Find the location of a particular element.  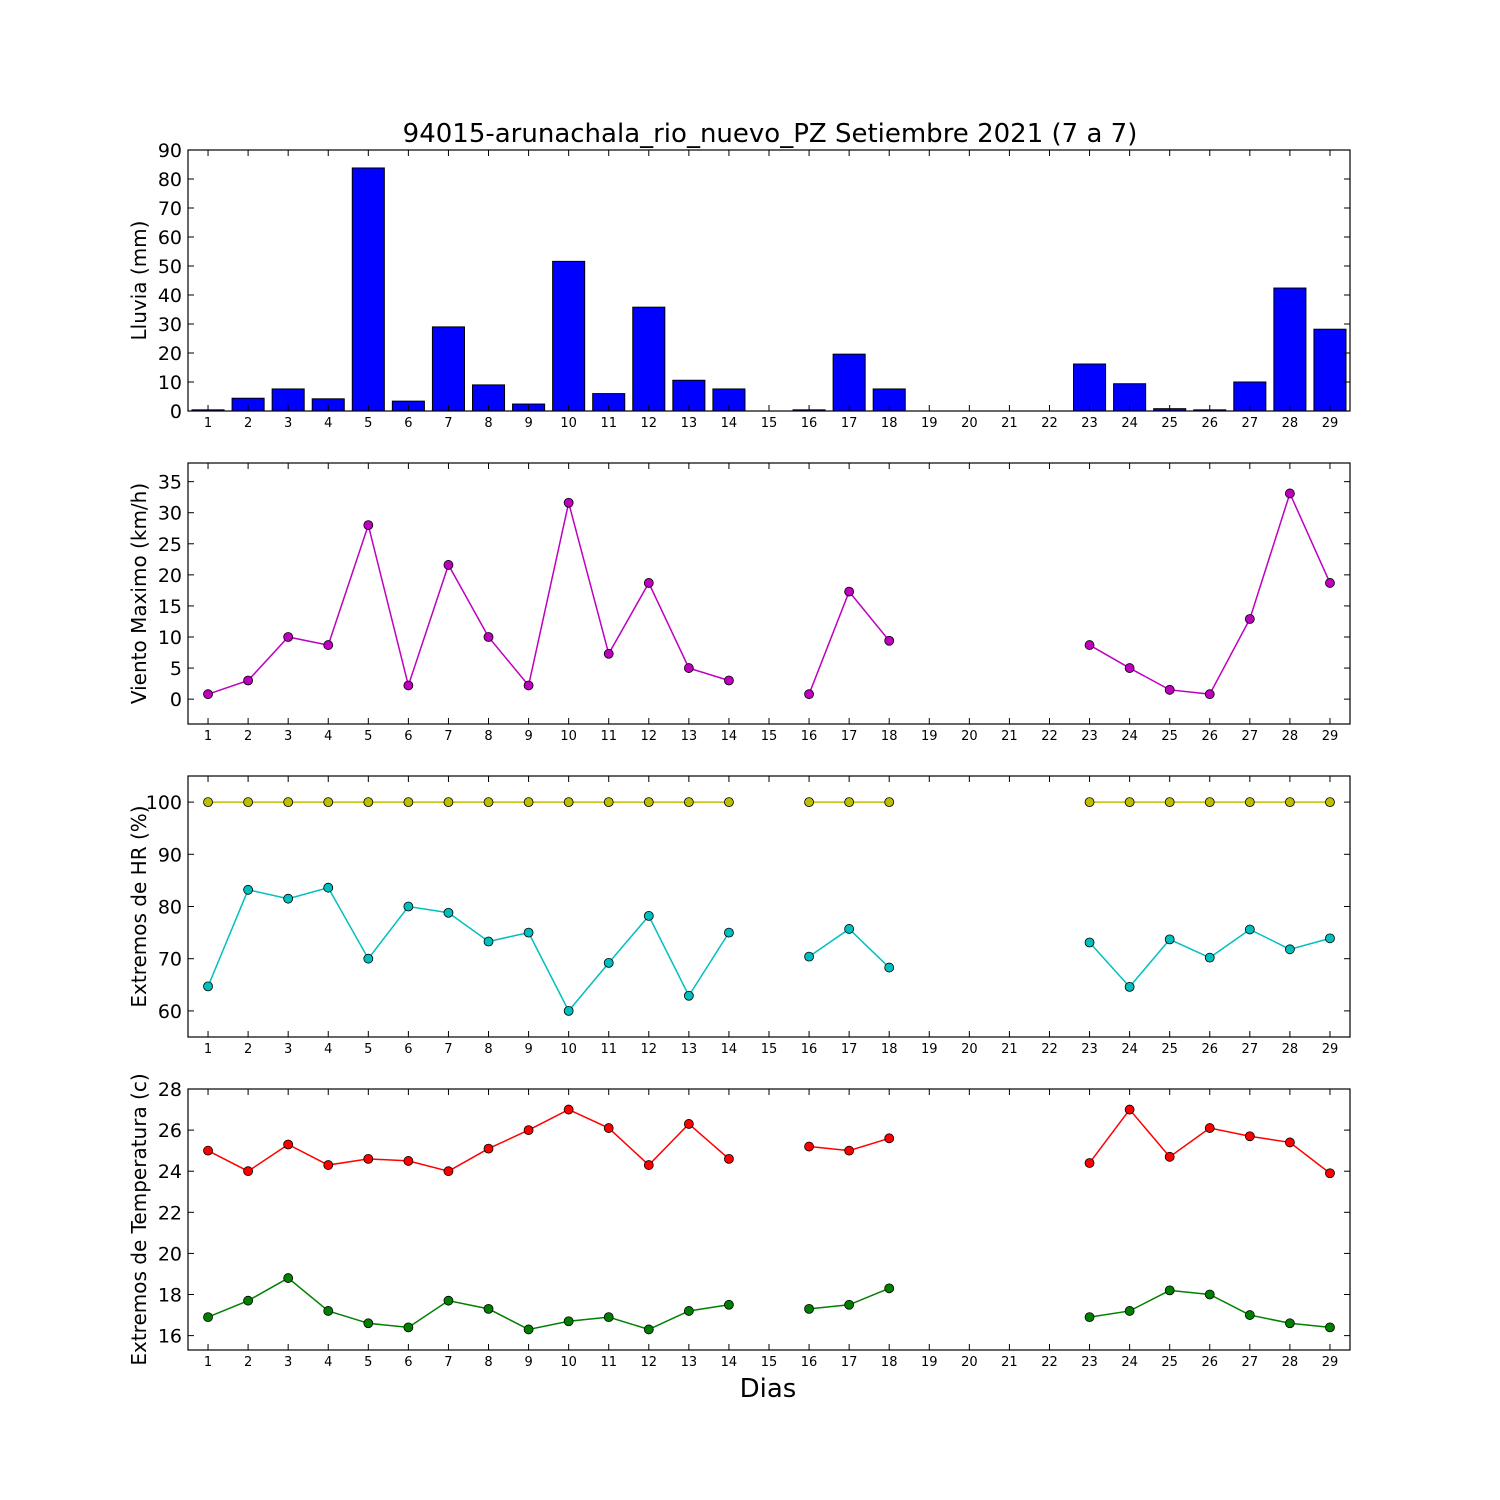

x-tick-label: 2 is located at coordinates (248, 736).